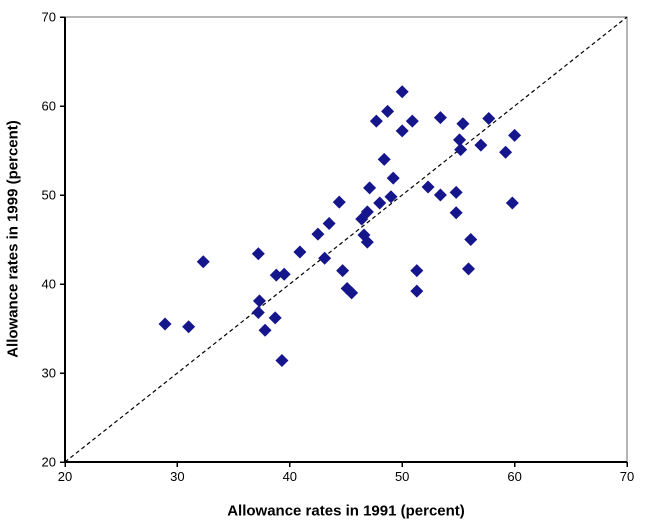 The image size is (650, 529). I want to click on x-tick-label: 50, so click(402, 476).